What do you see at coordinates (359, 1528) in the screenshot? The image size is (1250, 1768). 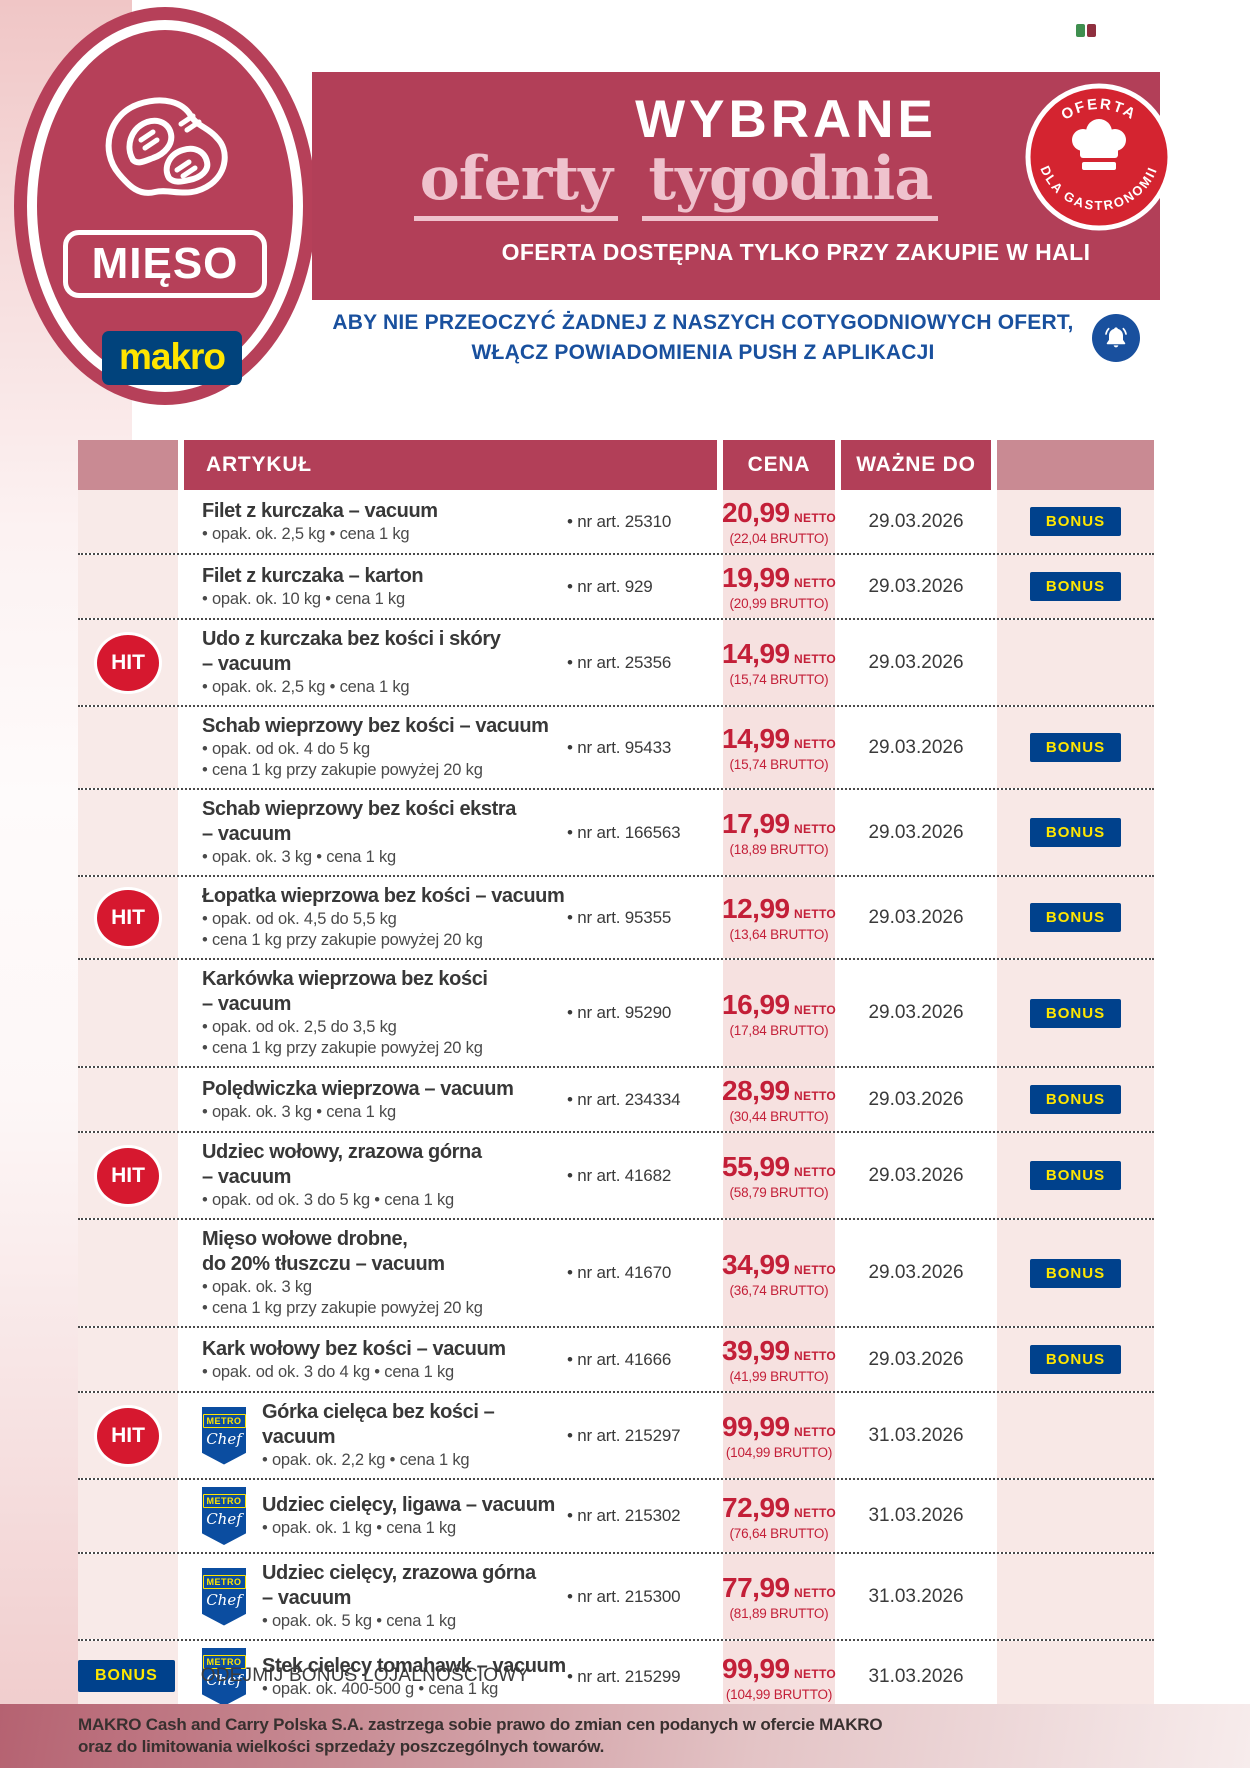 I see `product-detail: • opak. ok. 1 kg • cena 1 kg` at bounding box center [359, 1528].